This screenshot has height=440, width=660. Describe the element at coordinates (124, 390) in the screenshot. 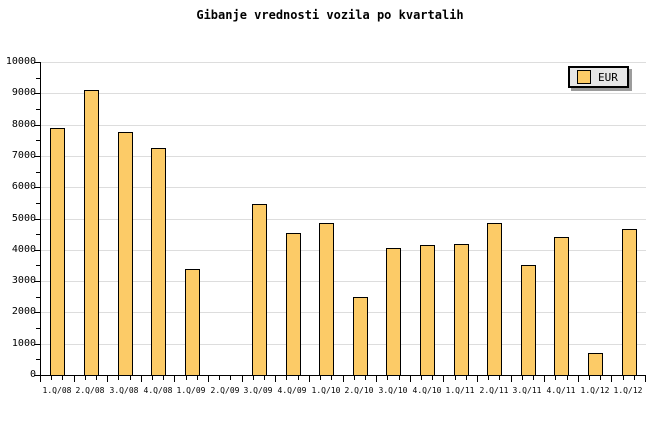

I see `x-tick-label: 3.Q/08` at that location.